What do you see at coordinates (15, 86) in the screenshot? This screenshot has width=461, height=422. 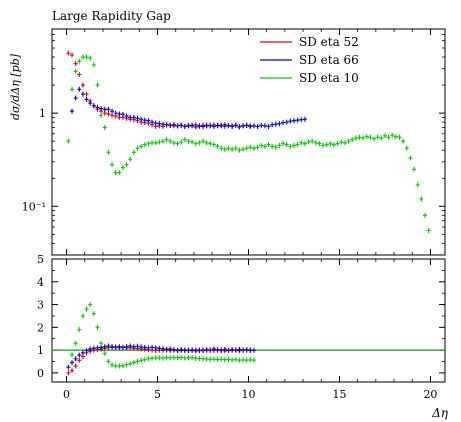 I see `y-axis-label: dσ/dΔη [pb]` at bounding box center [15, 86].